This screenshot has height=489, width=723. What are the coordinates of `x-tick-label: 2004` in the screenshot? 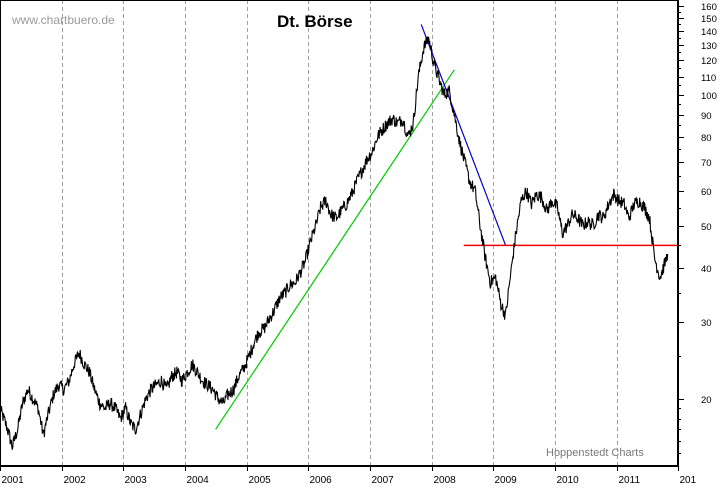 It's located at (198, 480).